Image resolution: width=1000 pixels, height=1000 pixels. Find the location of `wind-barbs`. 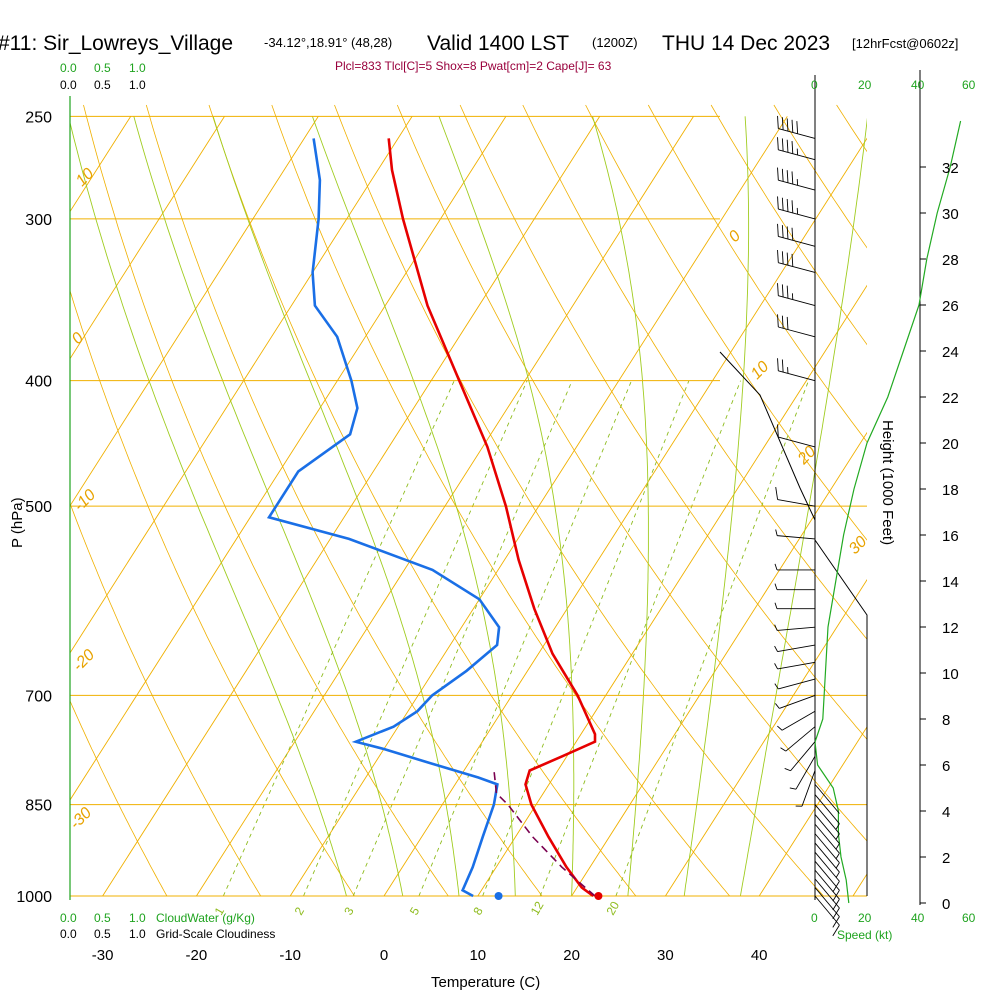

wind-barbs is located at coordinates (807, 526).